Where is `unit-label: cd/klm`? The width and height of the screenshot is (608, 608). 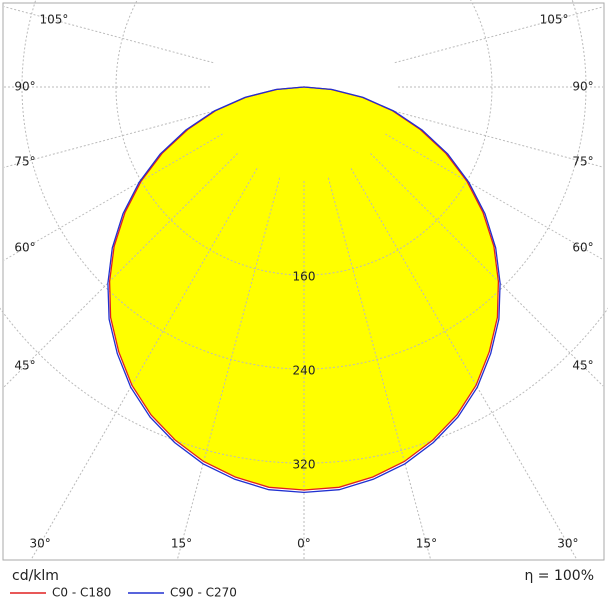
unit-label: cd/klm is located at coordinates (35, 576).